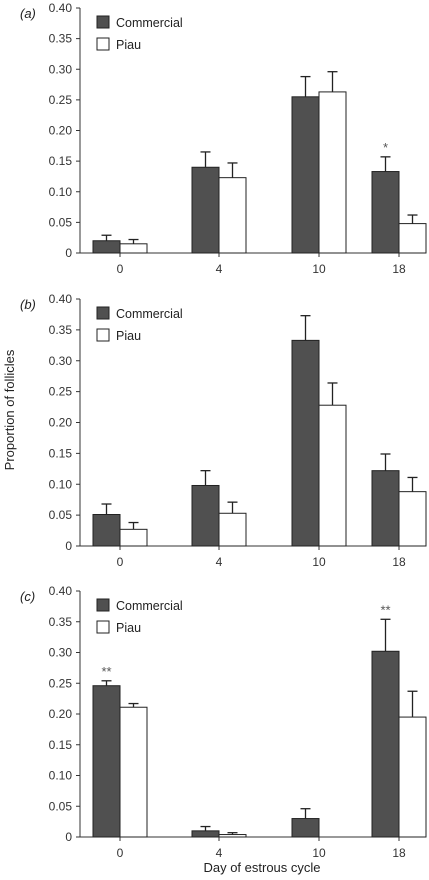 The height and width of the screenshot is (880, 429). What do you see at coordinates (9, 409) in the screenshot?
I see `y-axis-title: Proportion of follicles` at bounding box center [9, 409].